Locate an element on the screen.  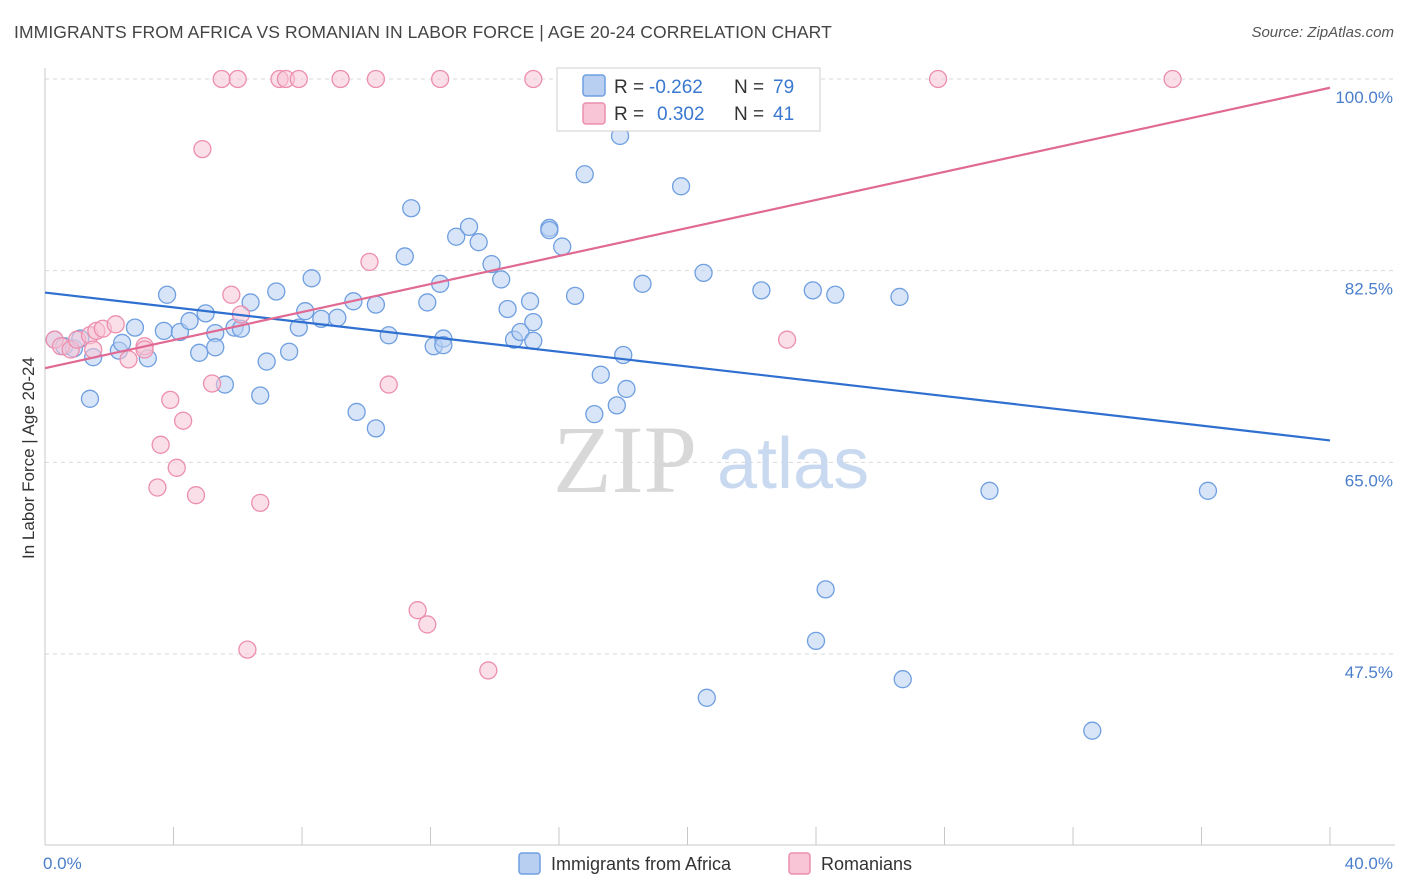
legend-r-label-1: R = is located at coordinates (629, 87).